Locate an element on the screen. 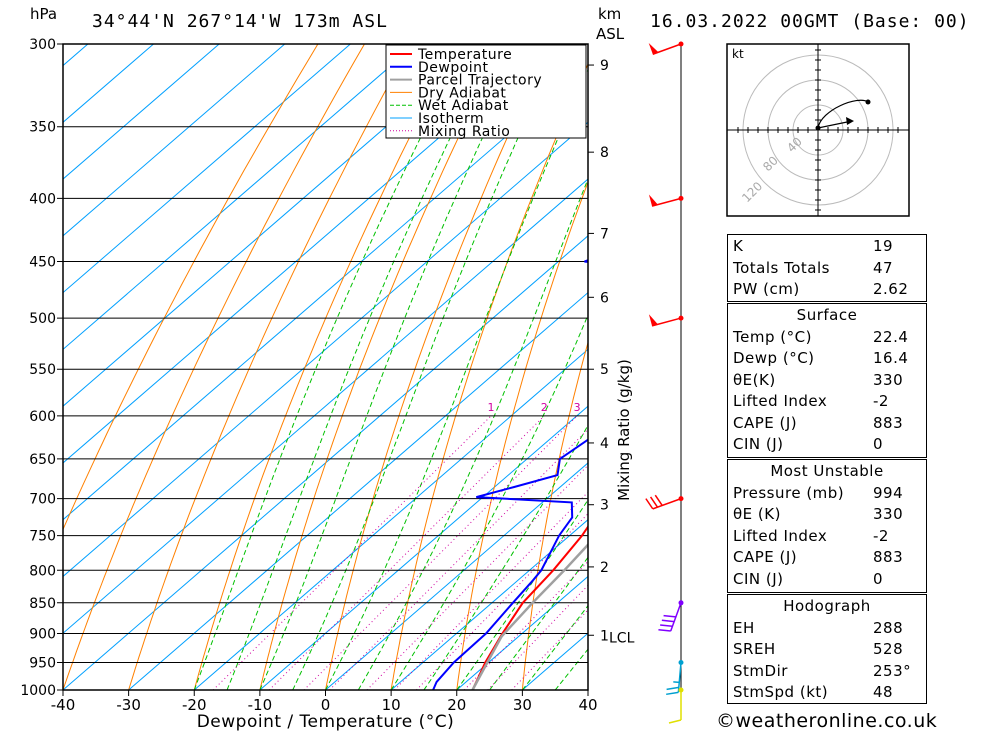 The height and width of the screenshot is (733, 1000). mixing-ratio-label: 3 is located at coordinates (577, 407).